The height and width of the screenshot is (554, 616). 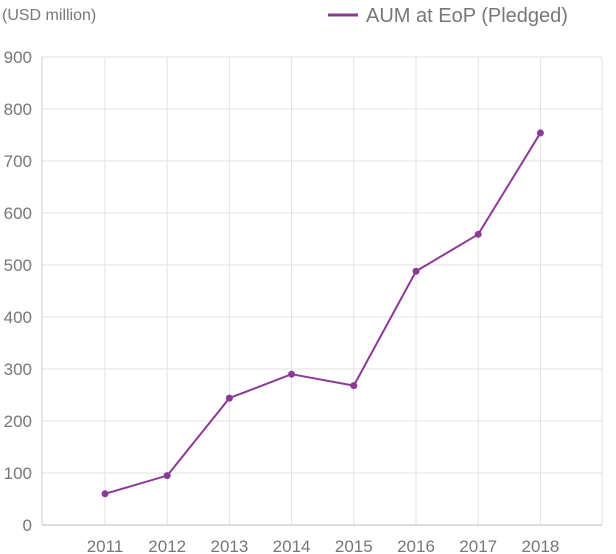 What do you see at coordinates (354, 545) in the screenshot?
I see `x-tick-label: 2015` at bounding box center [354, 545].